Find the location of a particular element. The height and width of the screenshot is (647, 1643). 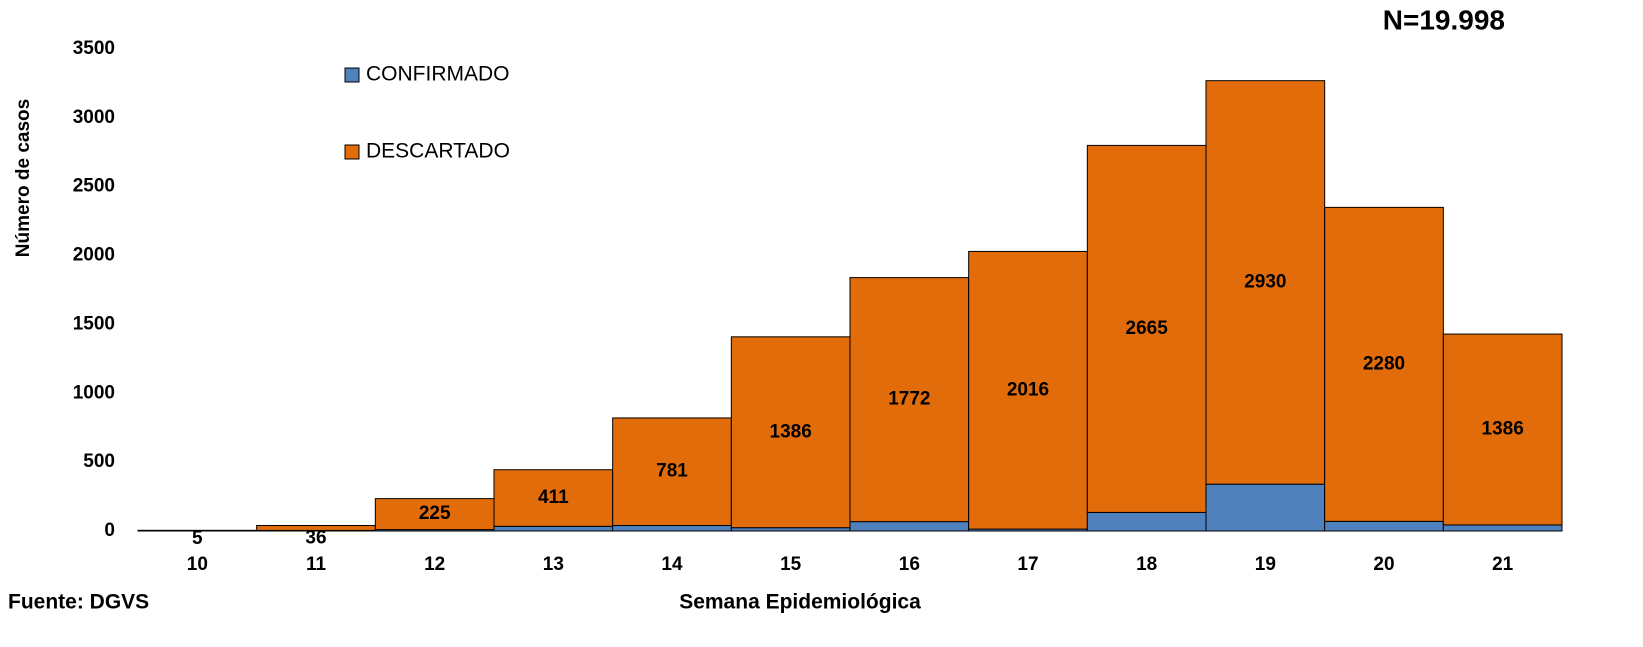

x-tick-label: 16 is located at coordinates (909, 564).